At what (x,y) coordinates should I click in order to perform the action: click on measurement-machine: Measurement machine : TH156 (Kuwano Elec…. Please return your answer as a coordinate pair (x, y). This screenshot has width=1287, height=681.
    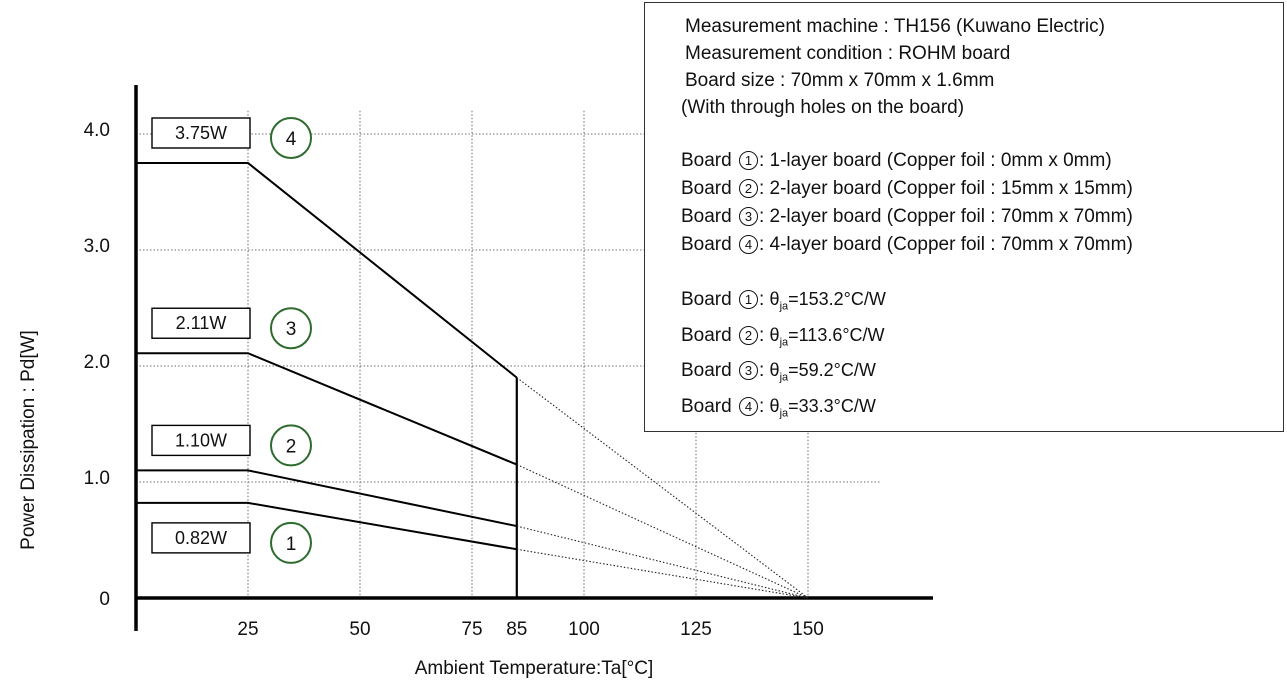
    Looking at the image, I should click on (895, 26).